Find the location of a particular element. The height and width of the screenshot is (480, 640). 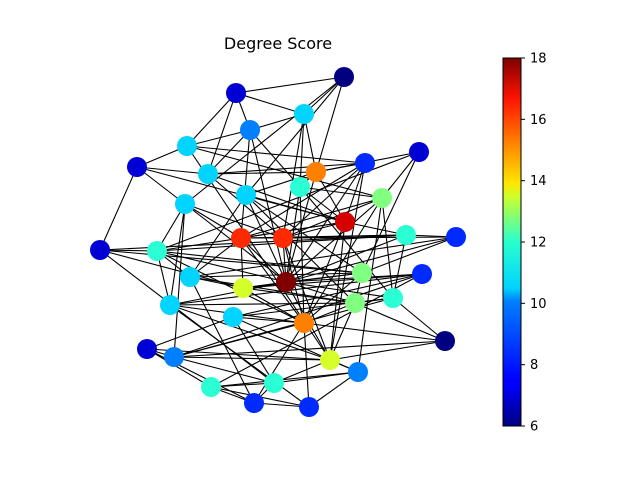

colorbar-tick-label-5: 16 is located at coordinates (538, 120).